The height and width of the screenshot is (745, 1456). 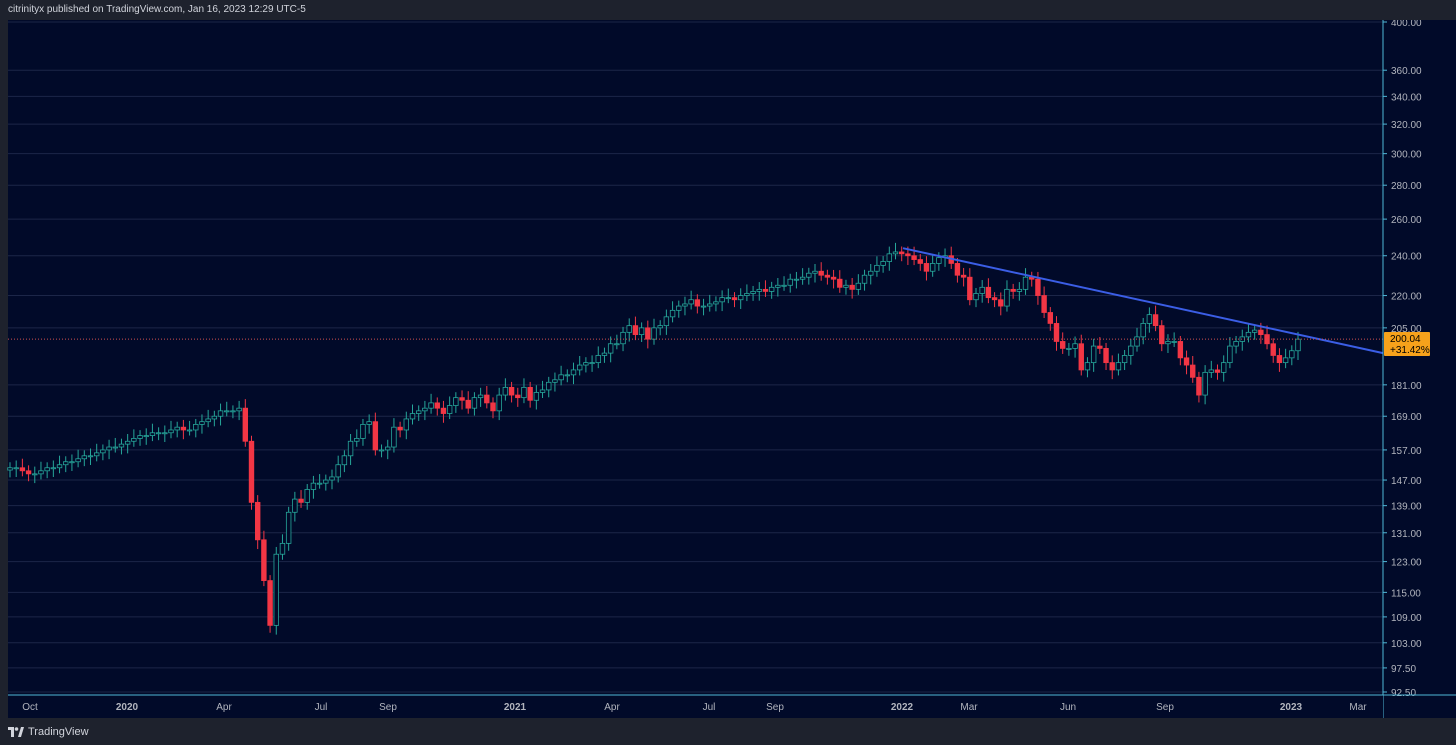 What do you see at coordinates (695, 706) in the screenshot?
I see `time-axis` at bounding box center [695, 706].